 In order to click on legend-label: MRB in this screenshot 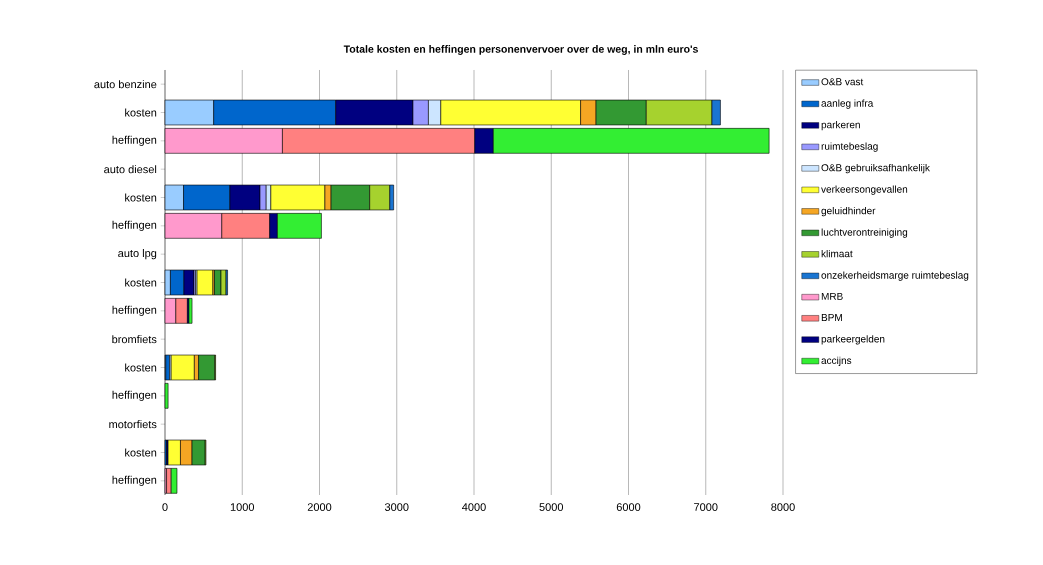, I will do `click(832, 296)`.